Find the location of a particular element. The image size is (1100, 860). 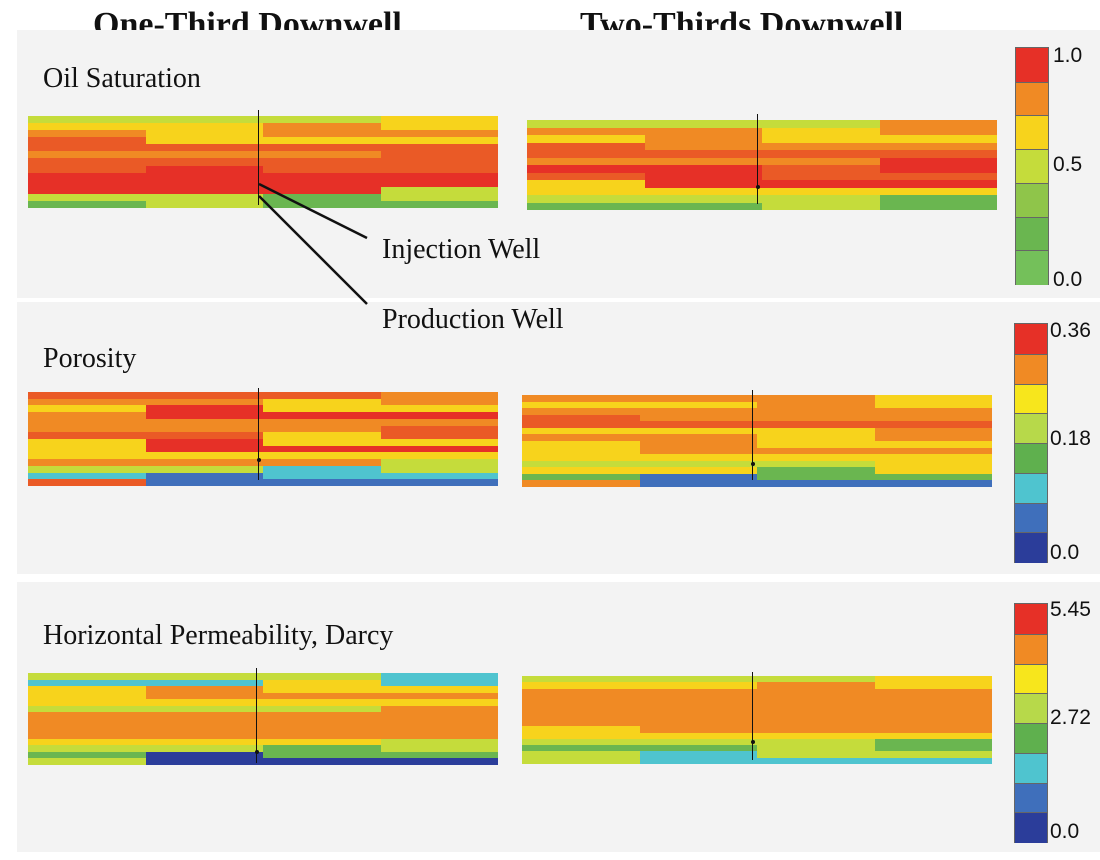

well-dot-perm-right is located at coordinates (753, 742).